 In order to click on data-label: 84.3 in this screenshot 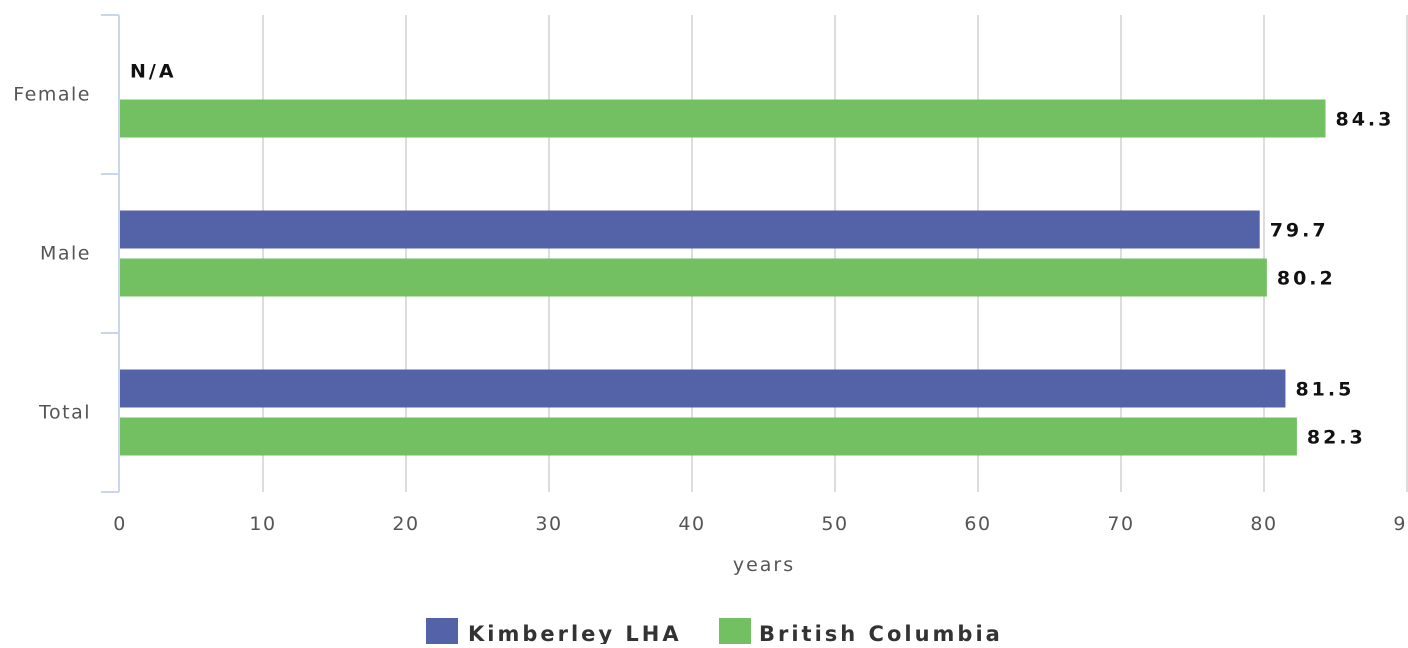, I will do `click(1364, 120)`.